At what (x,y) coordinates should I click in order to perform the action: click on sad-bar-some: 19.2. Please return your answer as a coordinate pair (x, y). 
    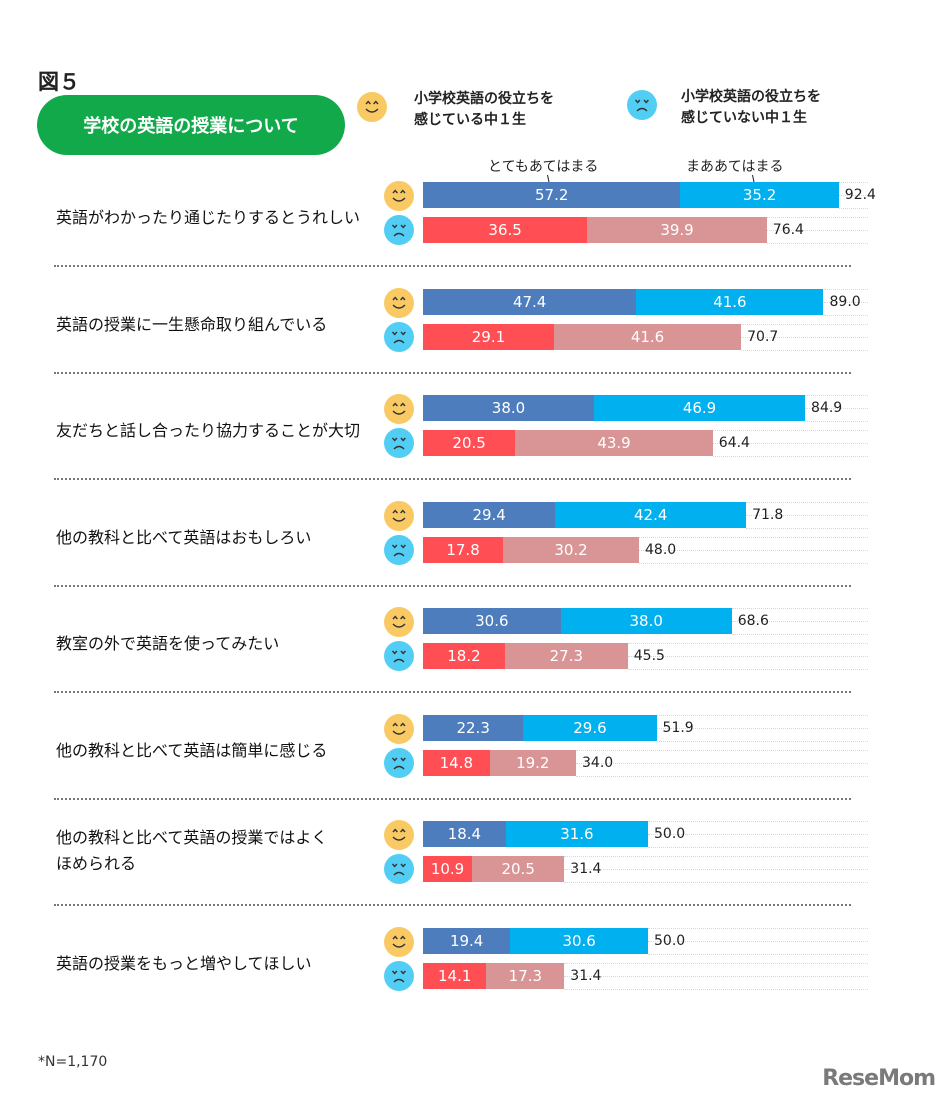
    Looking at the image, I should click on (532, 762).